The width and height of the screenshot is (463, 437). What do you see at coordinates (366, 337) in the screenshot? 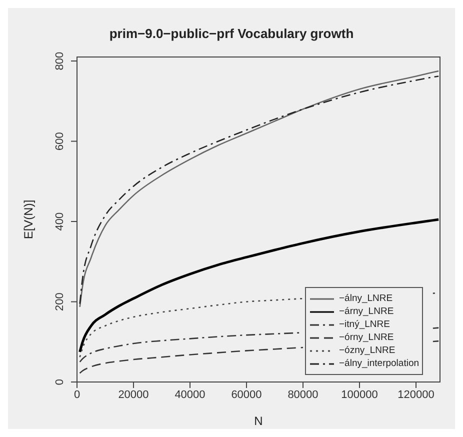
I see `legend-label: −órny_LNRE` at bounding box center [366, 337].